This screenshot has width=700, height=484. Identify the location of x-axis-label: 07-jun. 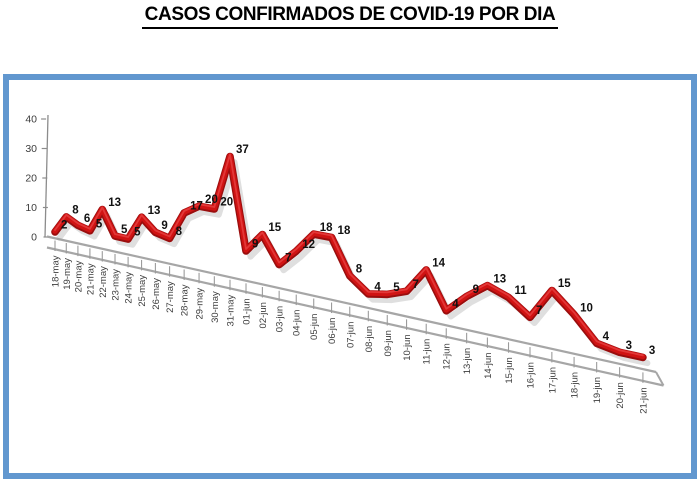
(350, 335).